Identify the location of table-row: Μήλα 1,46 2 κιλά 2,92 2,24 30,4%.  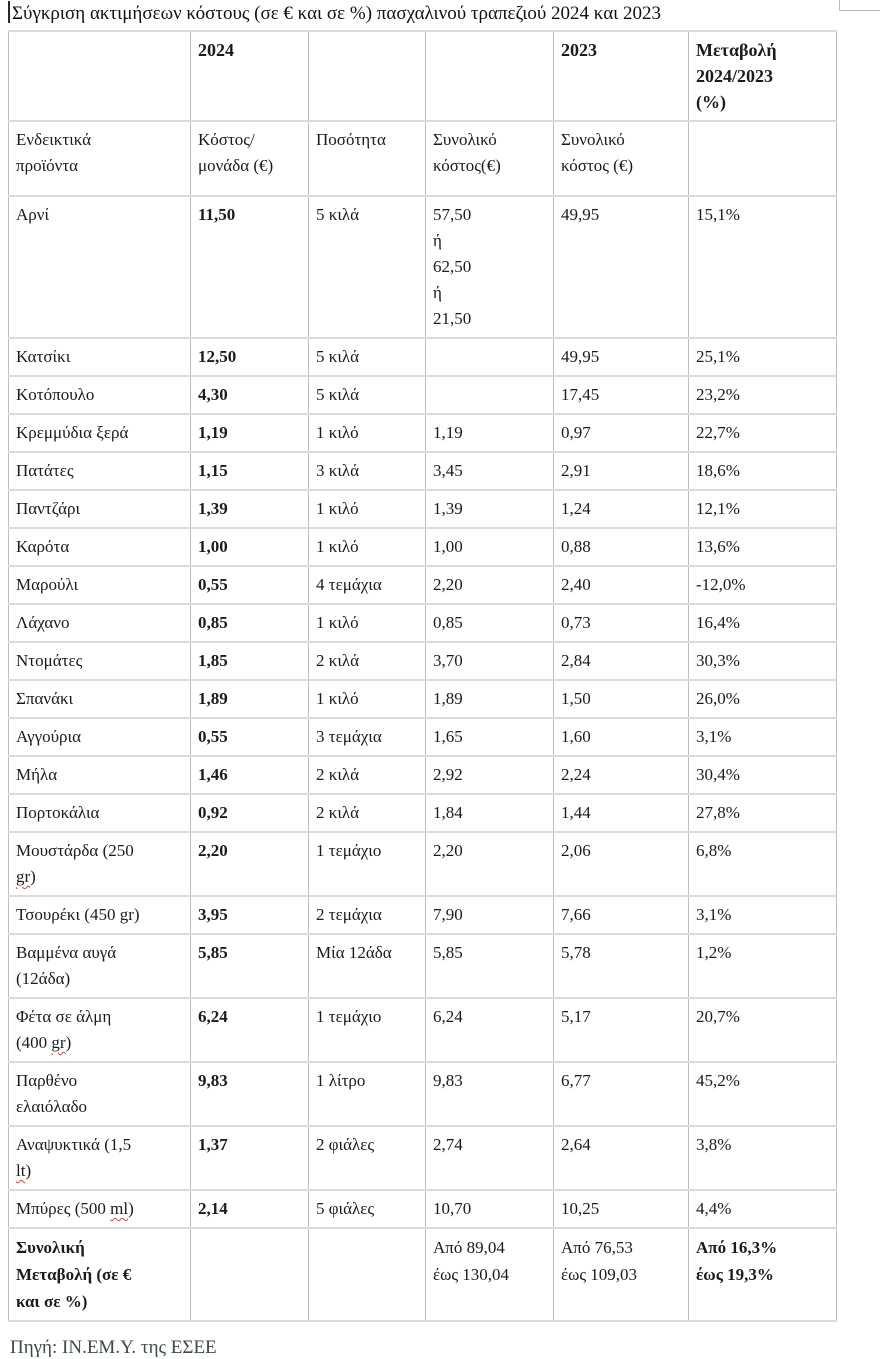
(422, 775).